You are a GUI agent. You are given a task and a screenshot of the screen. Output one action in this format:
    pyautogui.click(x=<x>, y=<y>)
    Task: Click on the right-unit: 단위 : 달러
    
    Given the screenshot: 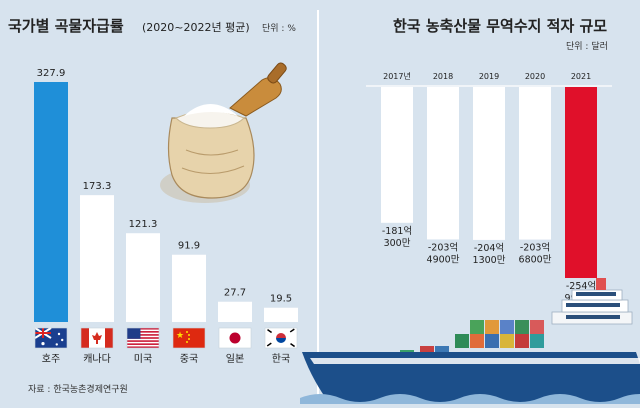 What is the action you would take?
    pyautogui.click(x=587, y=46)
    